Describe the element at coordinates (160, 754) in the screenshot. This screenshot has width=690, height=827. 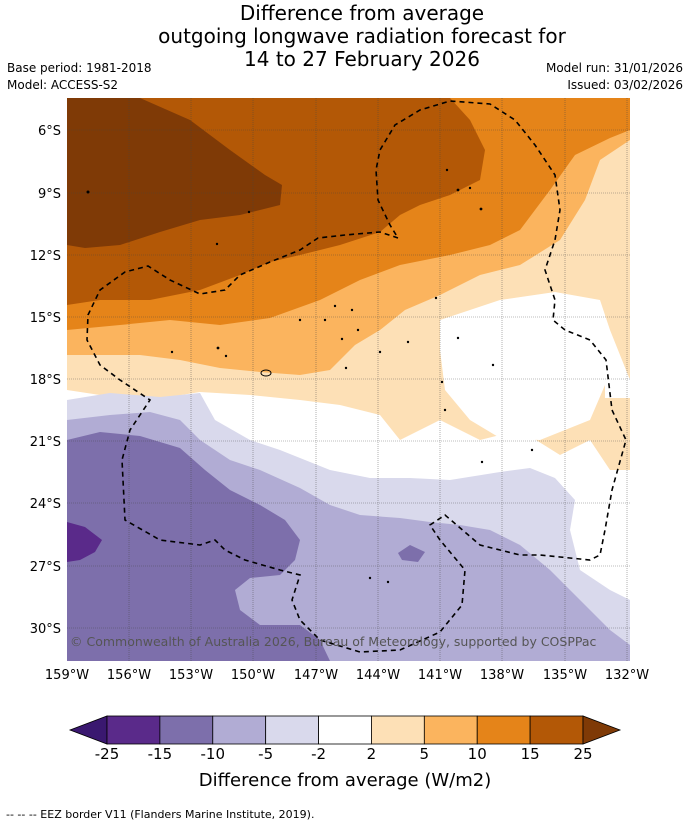
I see `colorbar-tick-label: -15` at that location.